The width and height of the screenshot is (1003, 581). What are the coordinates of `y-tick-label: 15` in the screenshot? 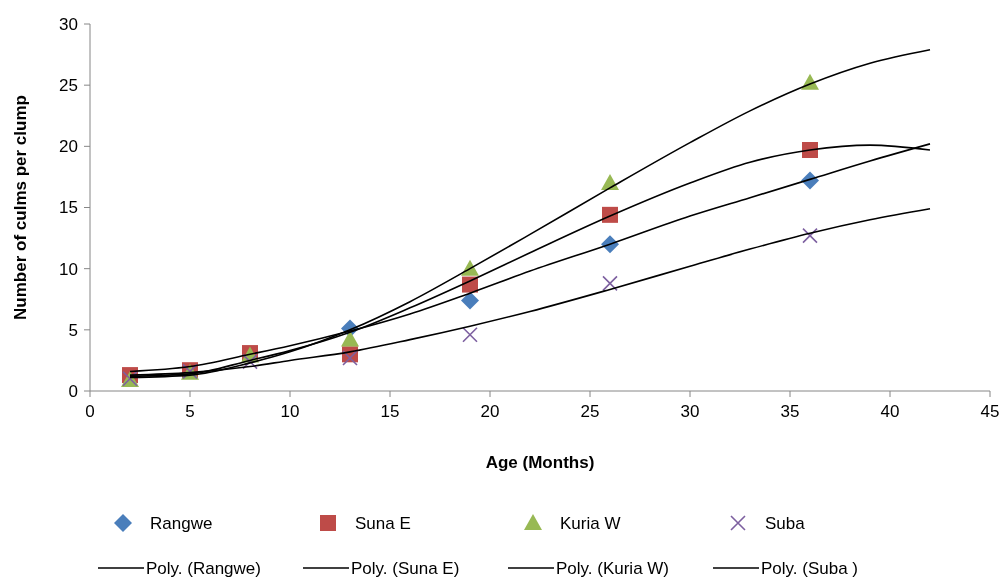 It's located at (68, 208).